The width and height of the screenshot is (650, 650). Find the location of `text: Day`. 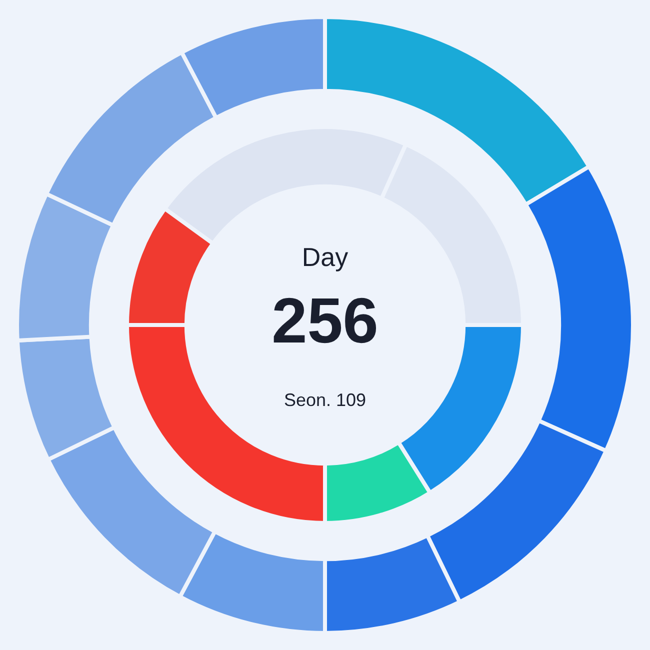

text: Day is located at coordinates (325, 257).